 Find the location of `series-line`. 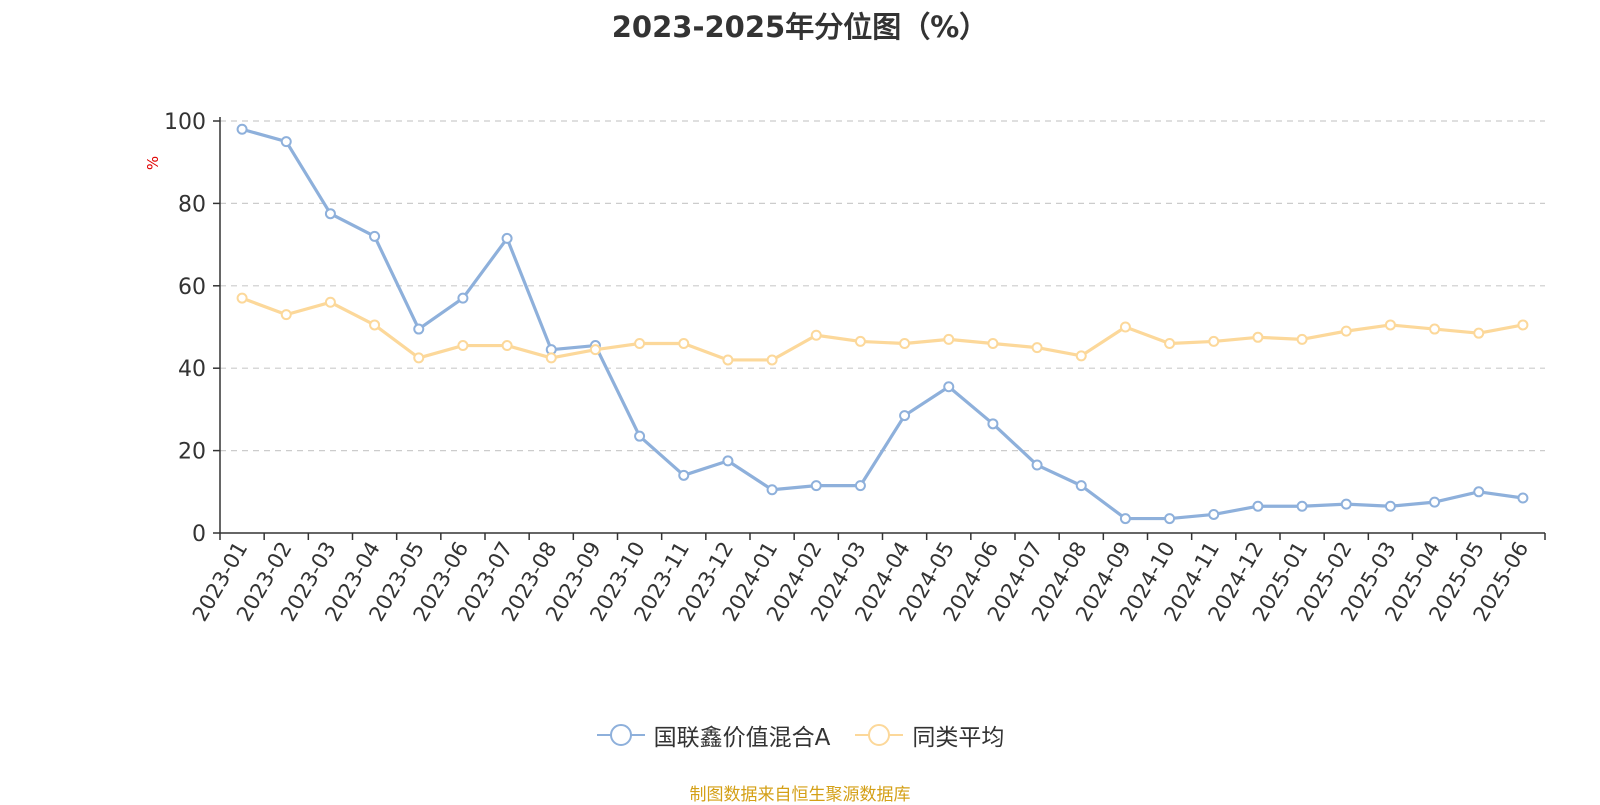

series-line is located at coordinates (882, 329).